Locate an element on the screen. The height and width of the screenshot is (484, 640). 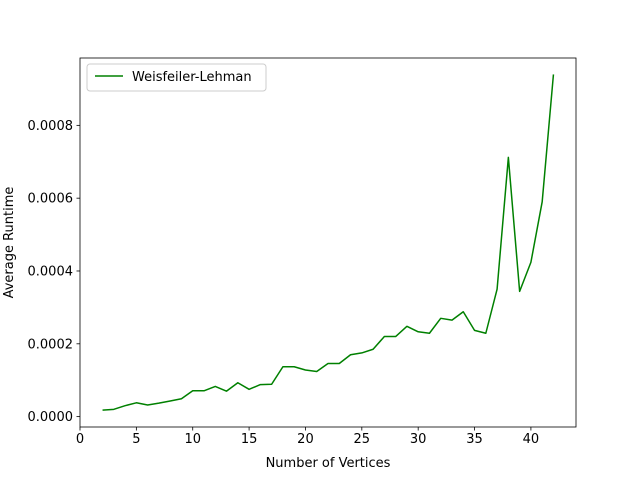
x-axis-label: Number of Vertices is located at coordinates (328, 463).